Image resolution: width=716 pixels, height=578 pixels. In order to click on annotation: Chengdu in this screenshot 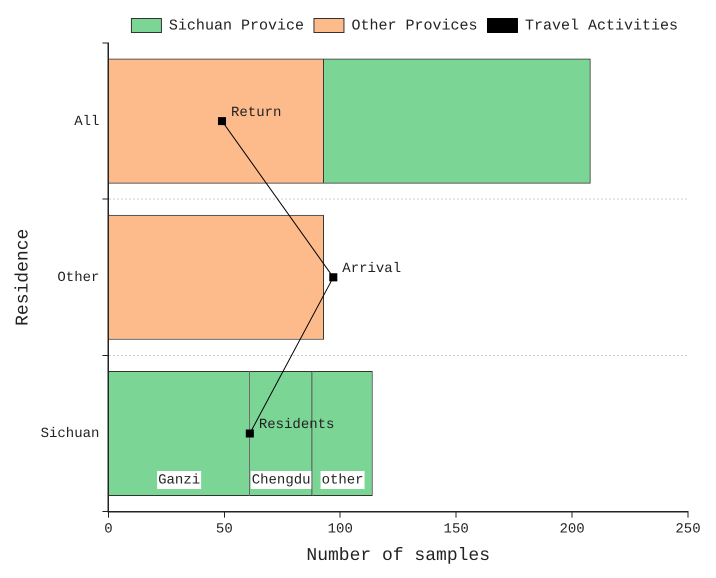, I will do `click(281, 480)`.